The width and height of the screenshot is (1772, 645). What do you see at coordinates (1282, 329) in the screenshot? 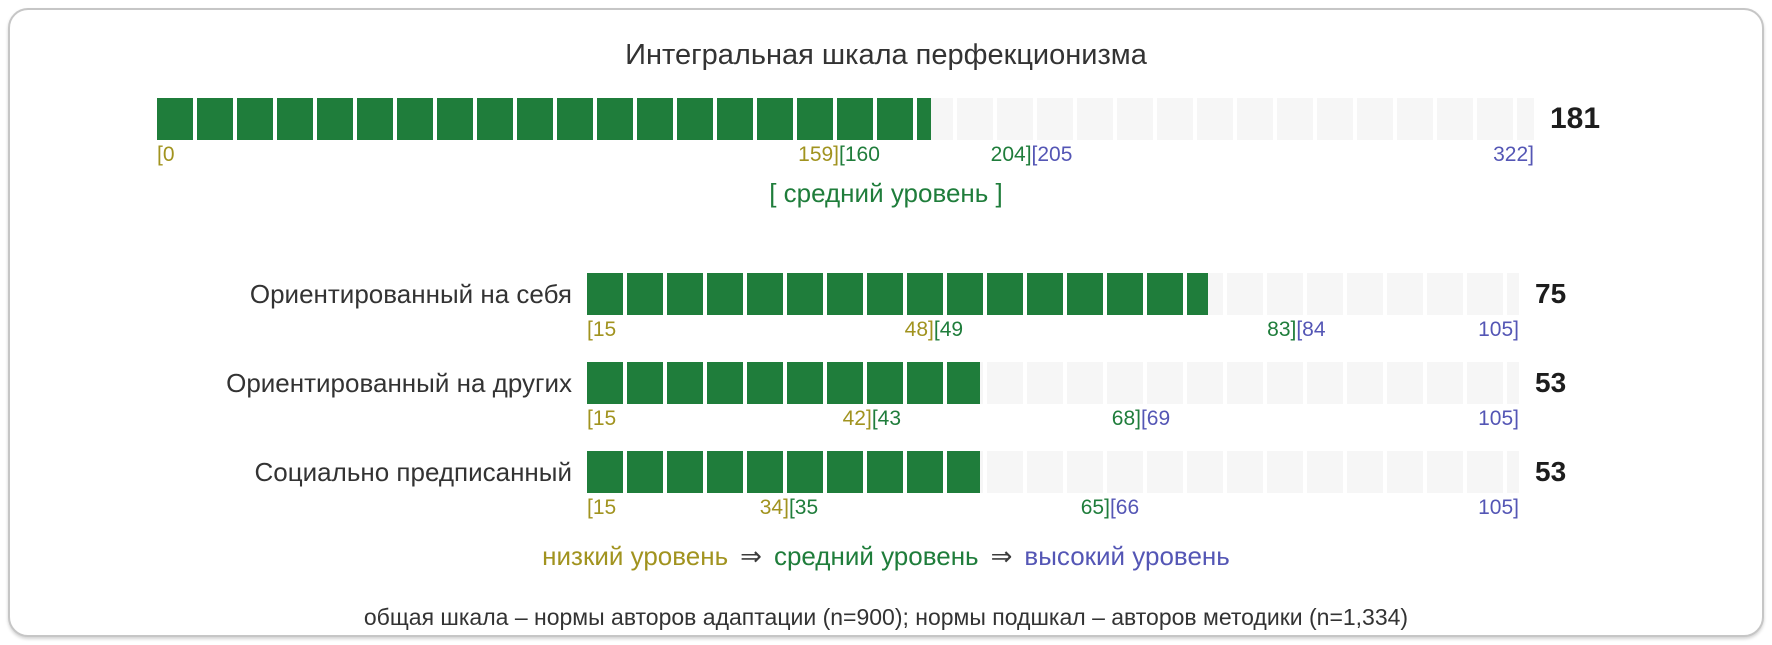
I see `tick-segment-mid: 83]` at bounding box center [1282, 329].